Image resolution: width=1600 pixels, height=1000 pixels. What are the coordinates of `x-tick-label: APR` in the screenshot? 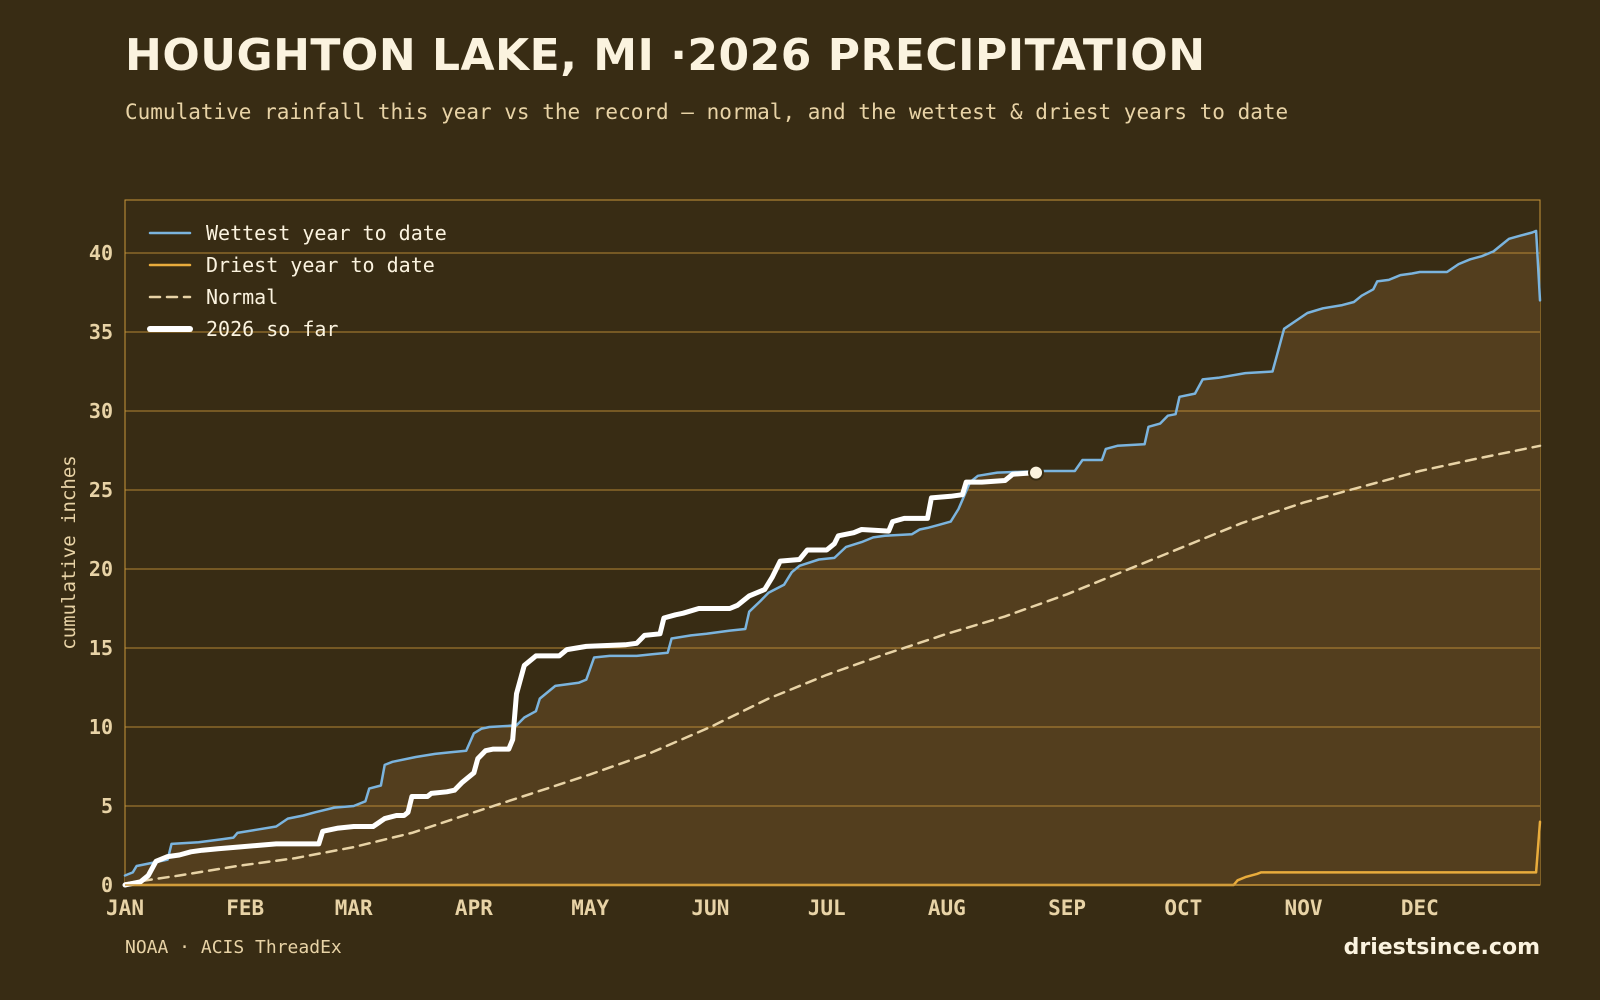 It's located at (474, 908).